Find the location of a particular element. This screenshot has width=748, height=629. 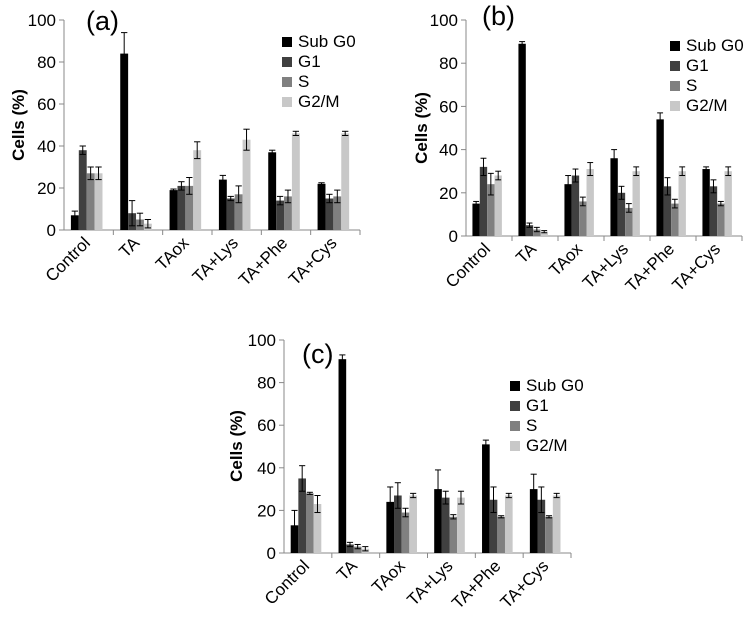

panel-label: (b) is located at coordinates (498, 16).